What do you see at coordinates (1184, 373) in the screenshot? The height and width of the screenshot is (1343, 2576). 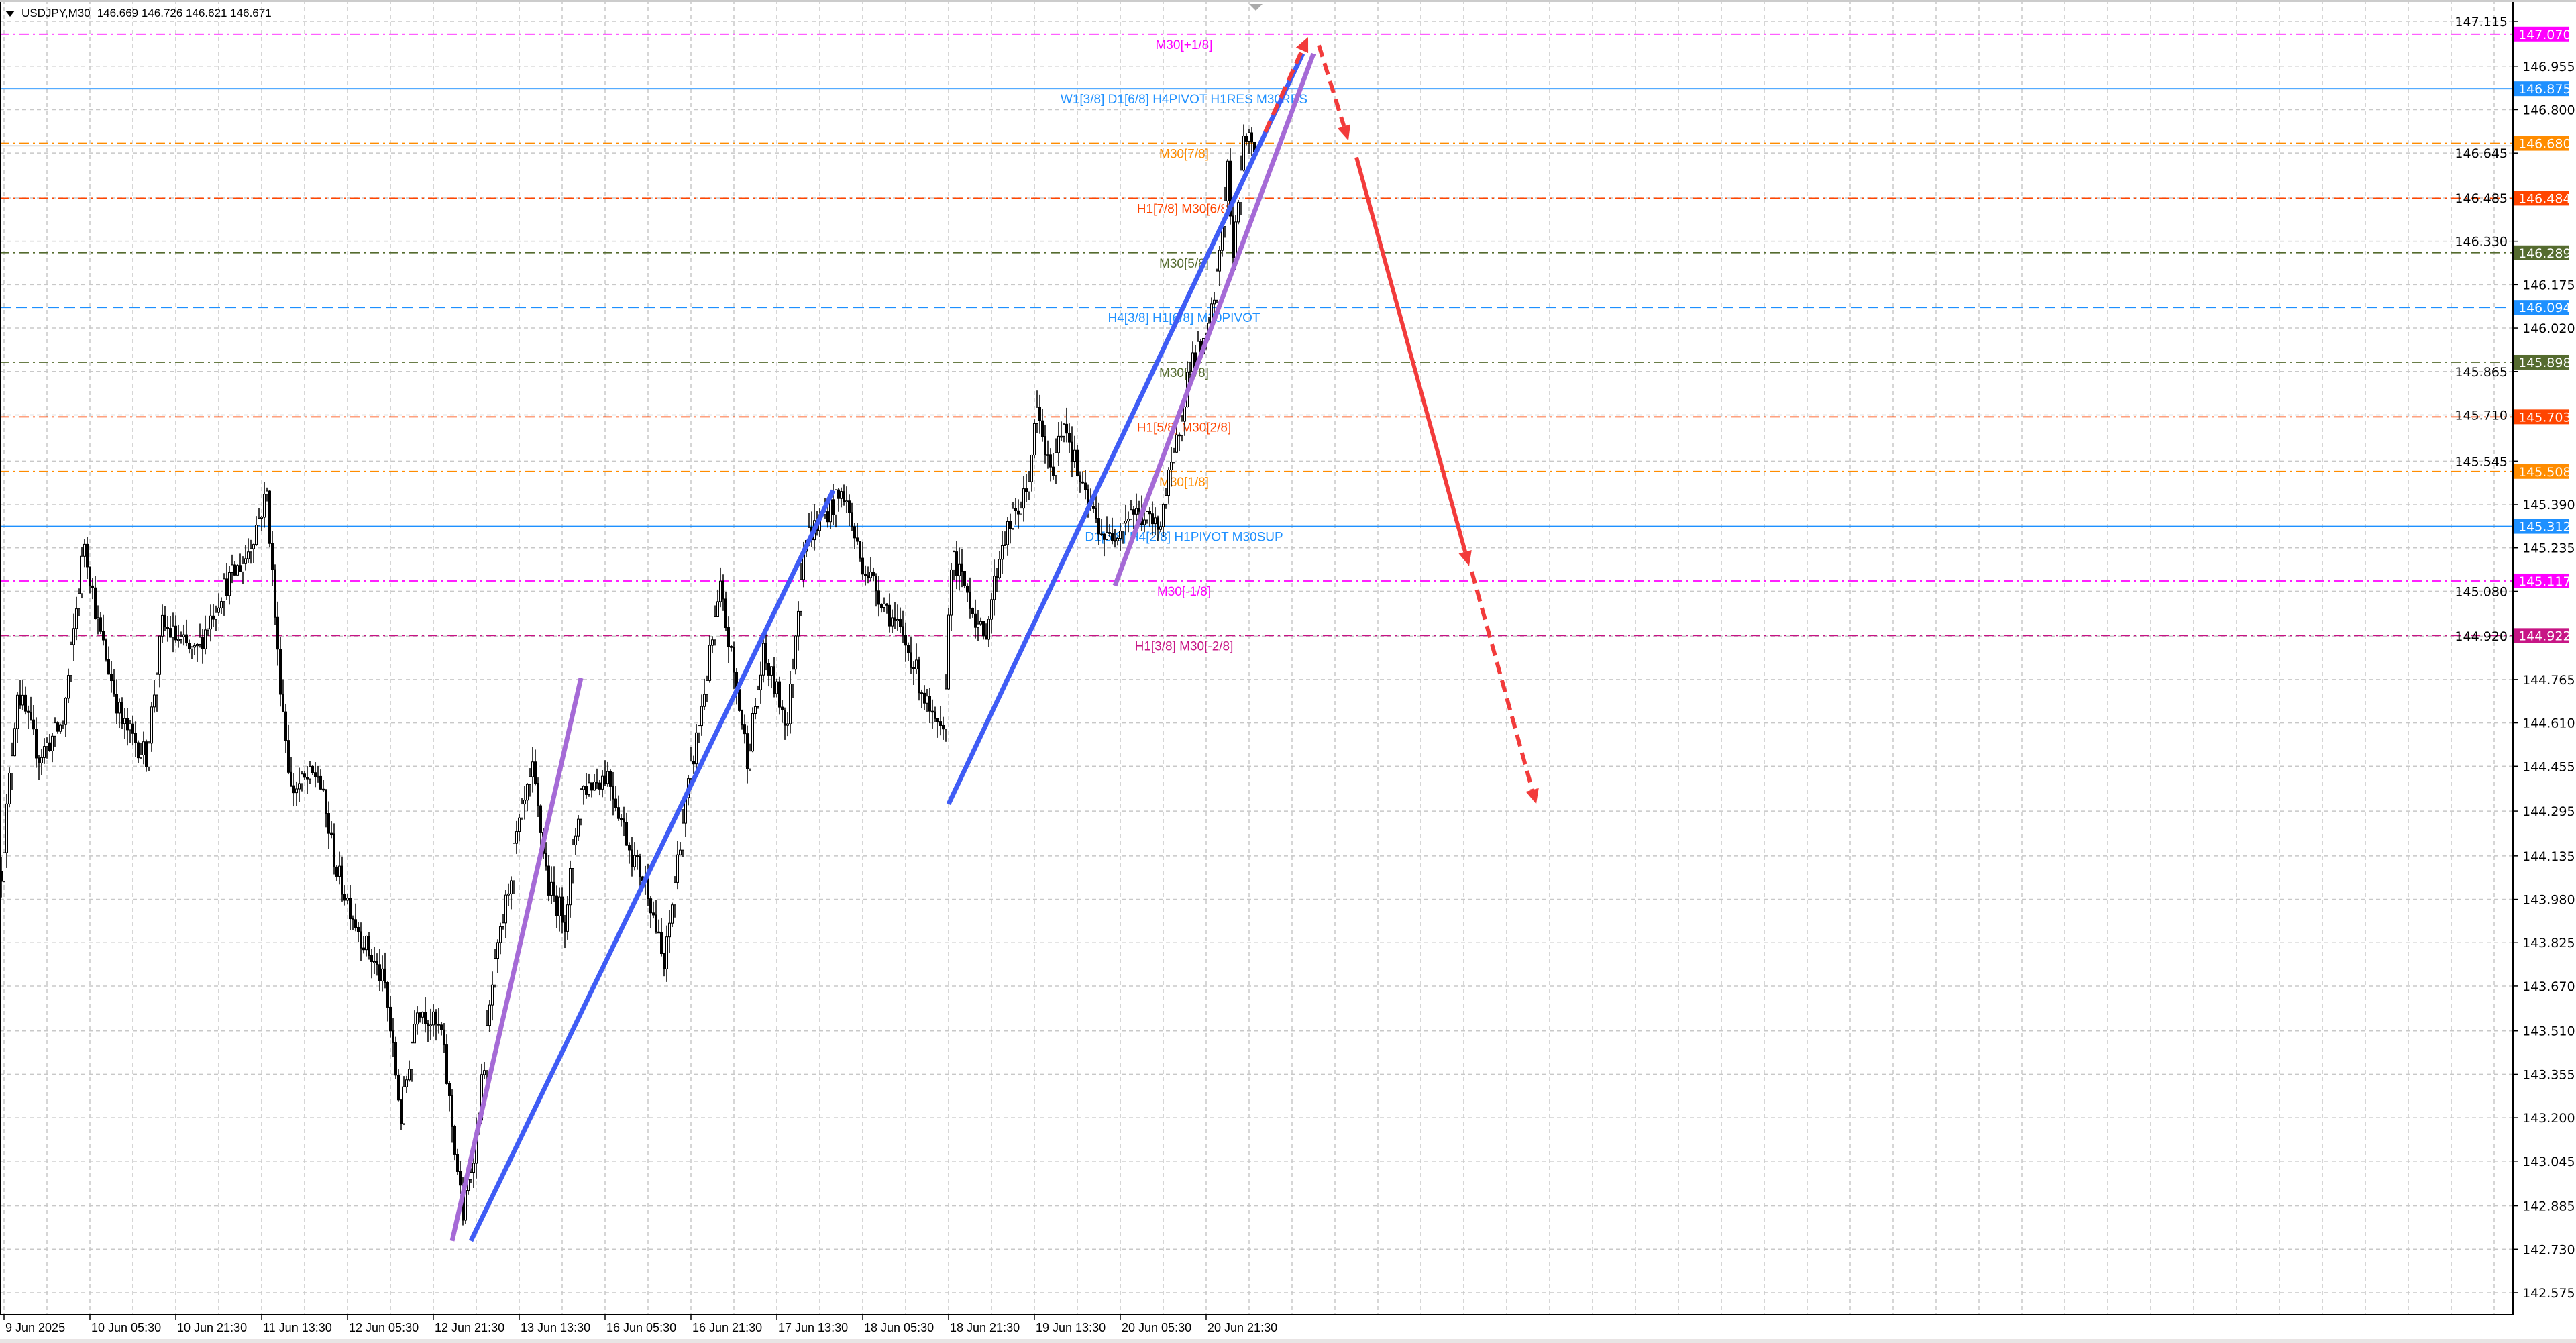 I see `level-label: M30[4/8]` at bounding box center [1184, 373].